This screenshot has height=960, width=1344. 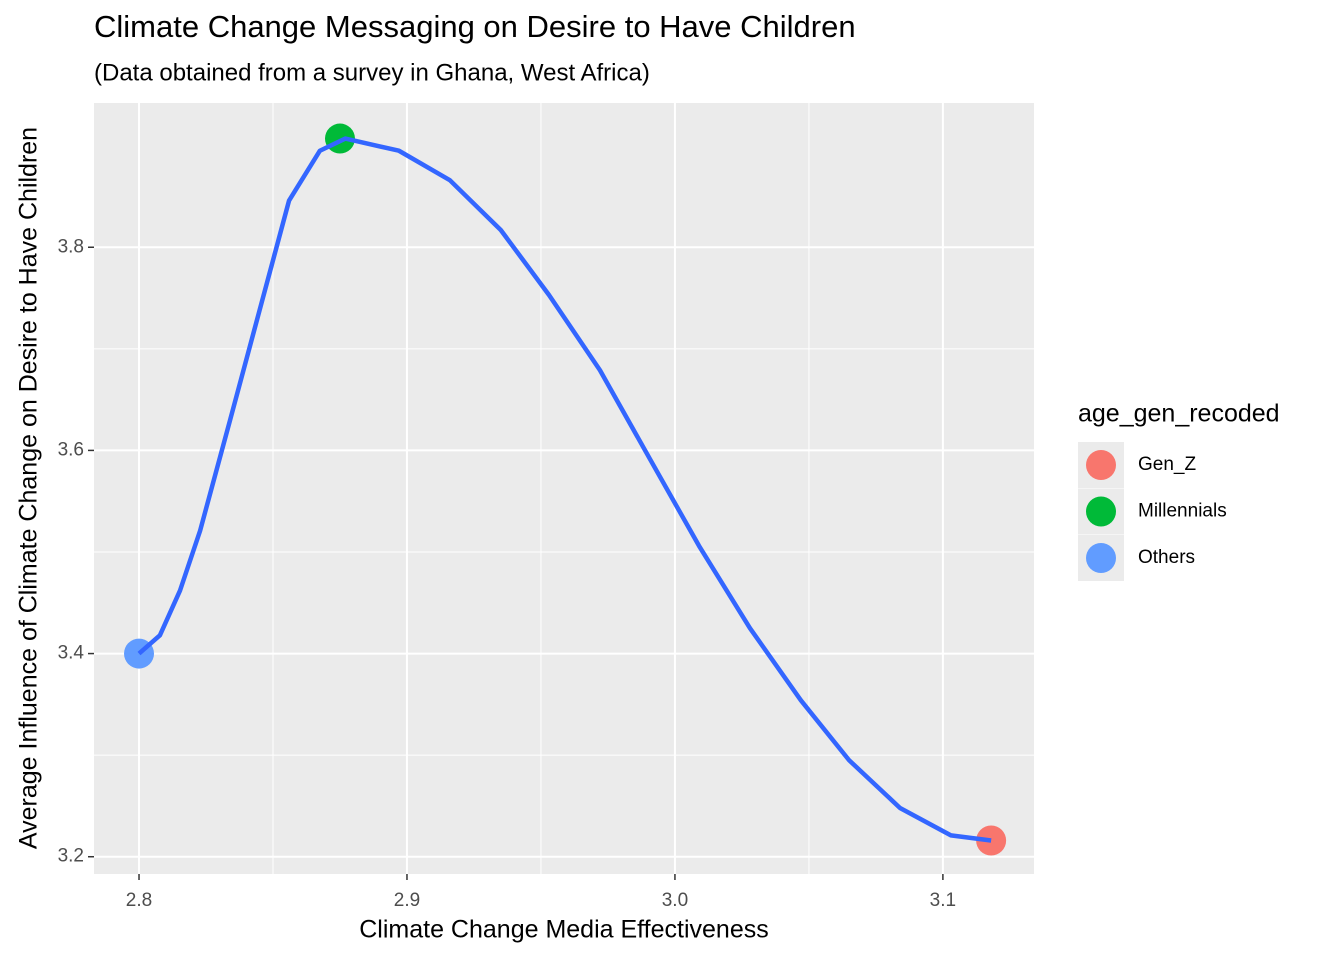 What do you see at coordinates (71, 653) in the screenshot?
I see `y-tick-label: 3.4` at bounding box center [71, 653].